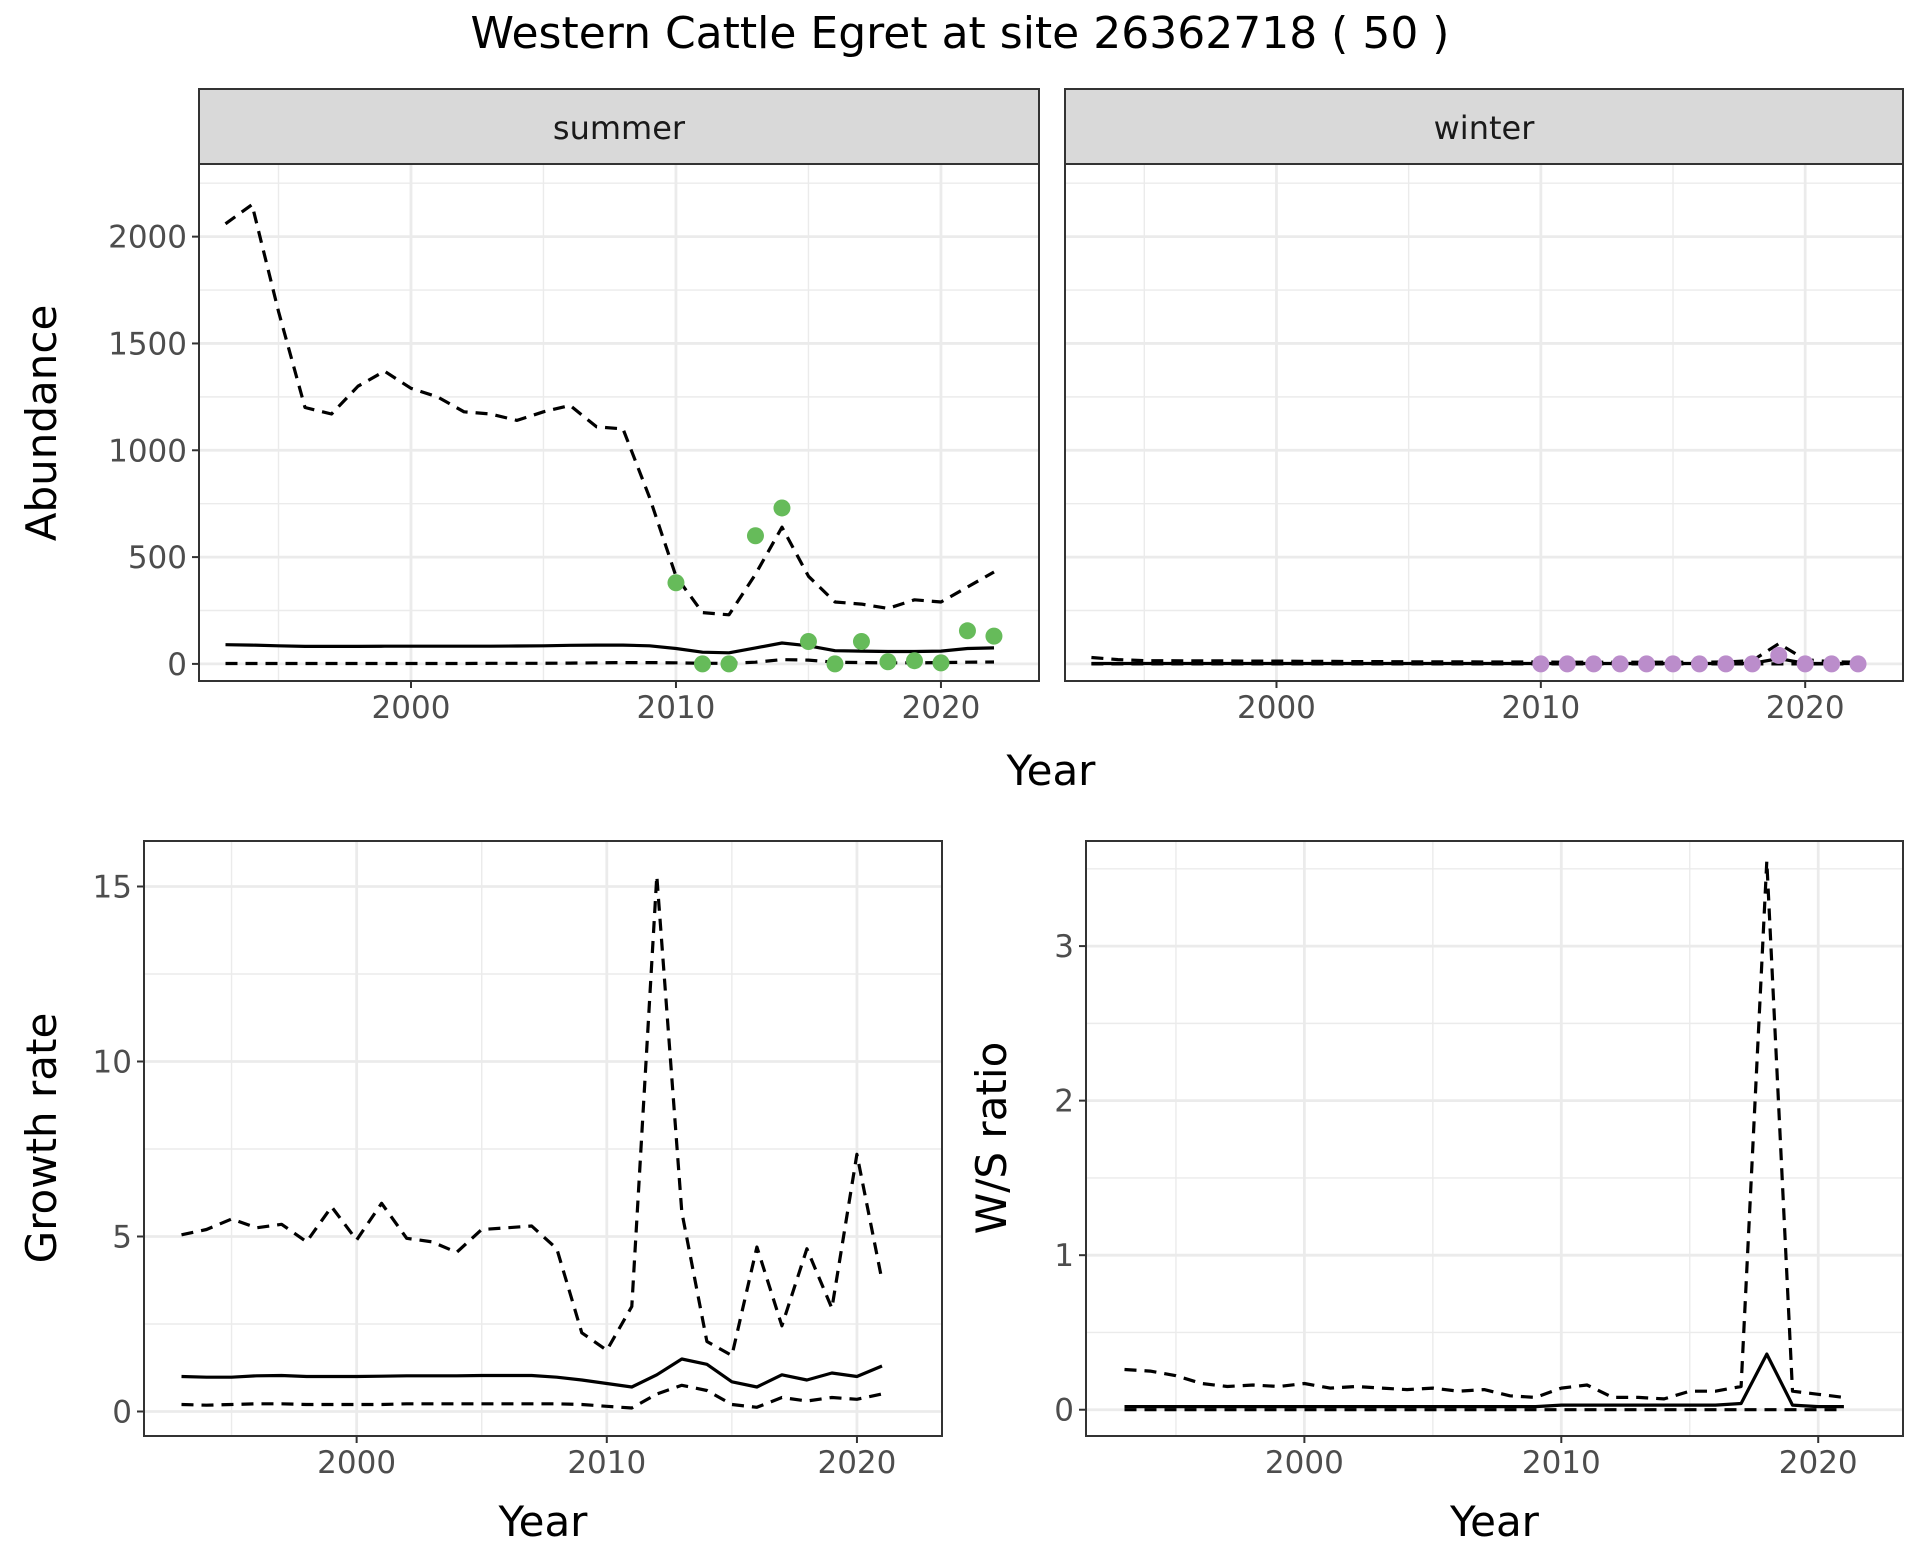 This screenshot has height=1560, width=1920. What do you see at coordinates (1064, 1256) in the screenshot?
I see `y-tick-label: 1` at bounding box center [1064, 1256].